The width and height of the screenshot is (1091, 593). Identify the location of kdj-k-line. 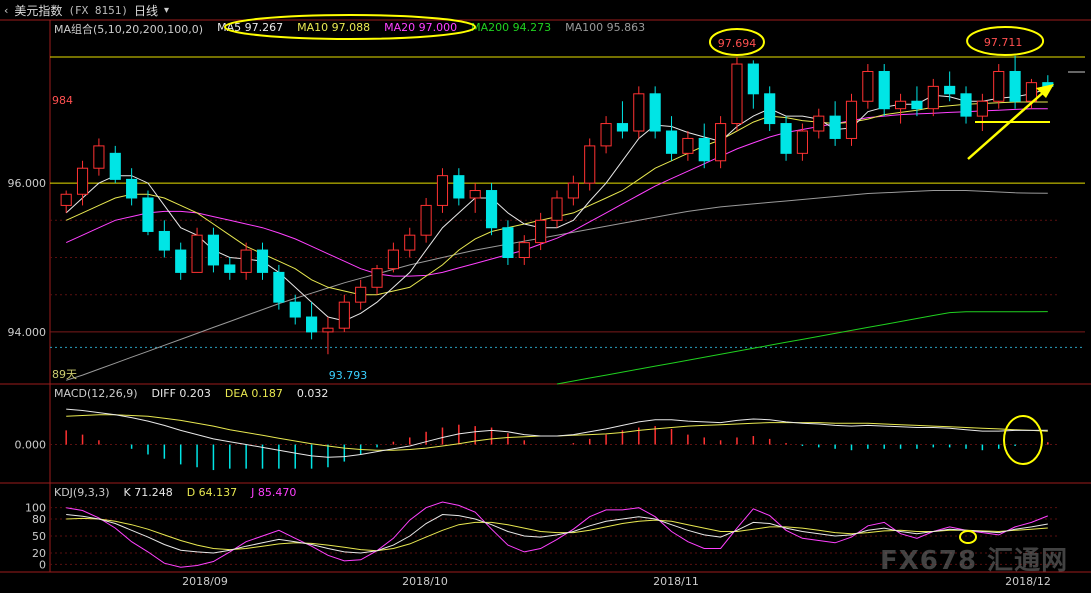
(557, 533).